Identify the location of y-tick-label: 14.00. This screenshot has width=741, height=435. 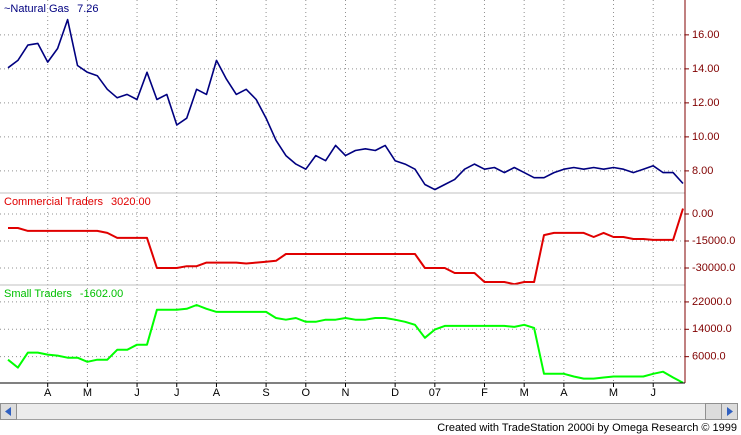
(706, 69).